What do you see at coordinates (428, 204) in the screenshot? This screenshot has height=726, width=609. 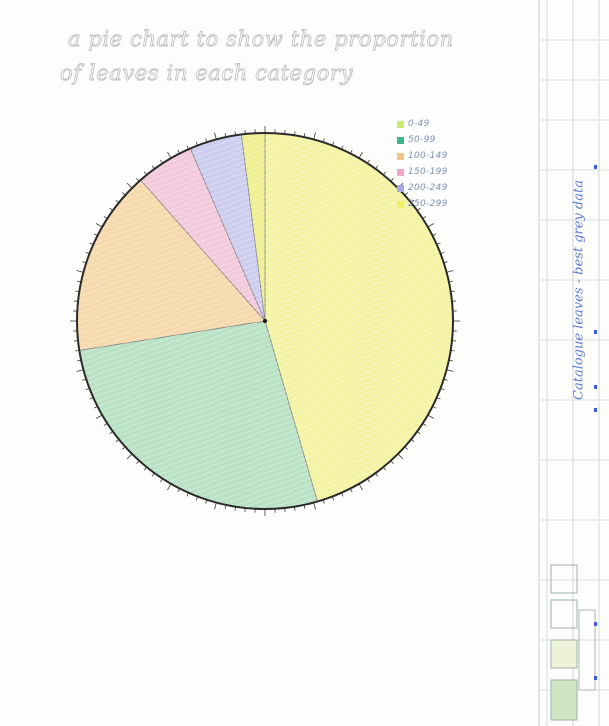 I see `legend-label: 250-299` at bounding box center [428, 204].